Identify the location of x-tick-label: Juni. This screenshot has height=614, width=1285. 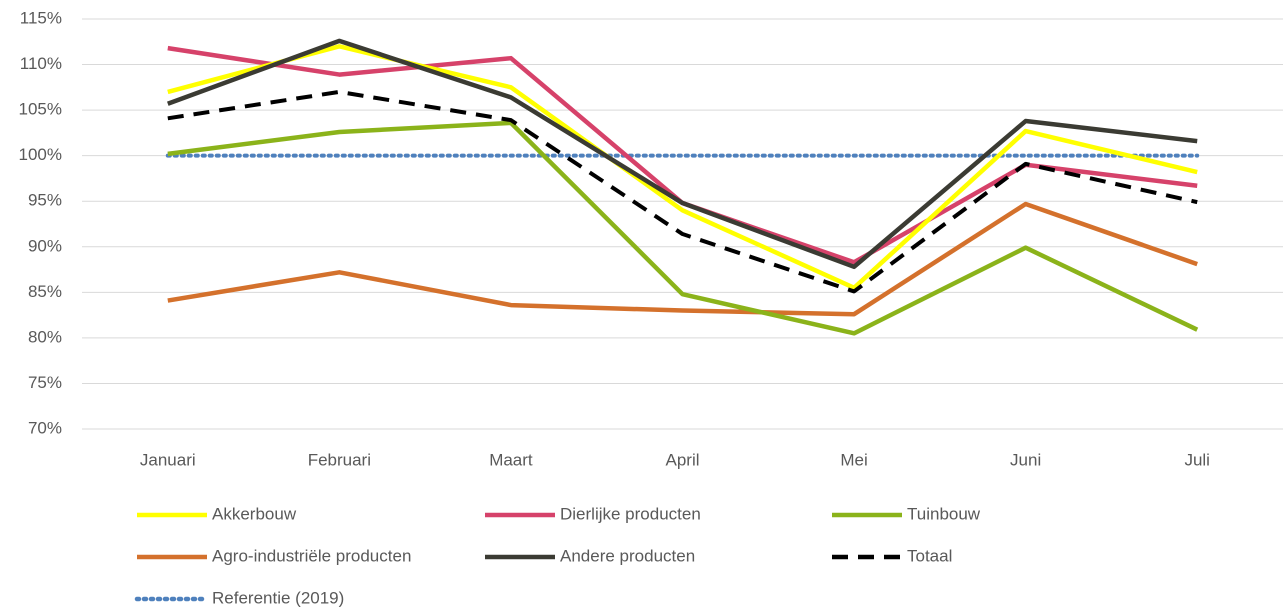
(1025, 459).